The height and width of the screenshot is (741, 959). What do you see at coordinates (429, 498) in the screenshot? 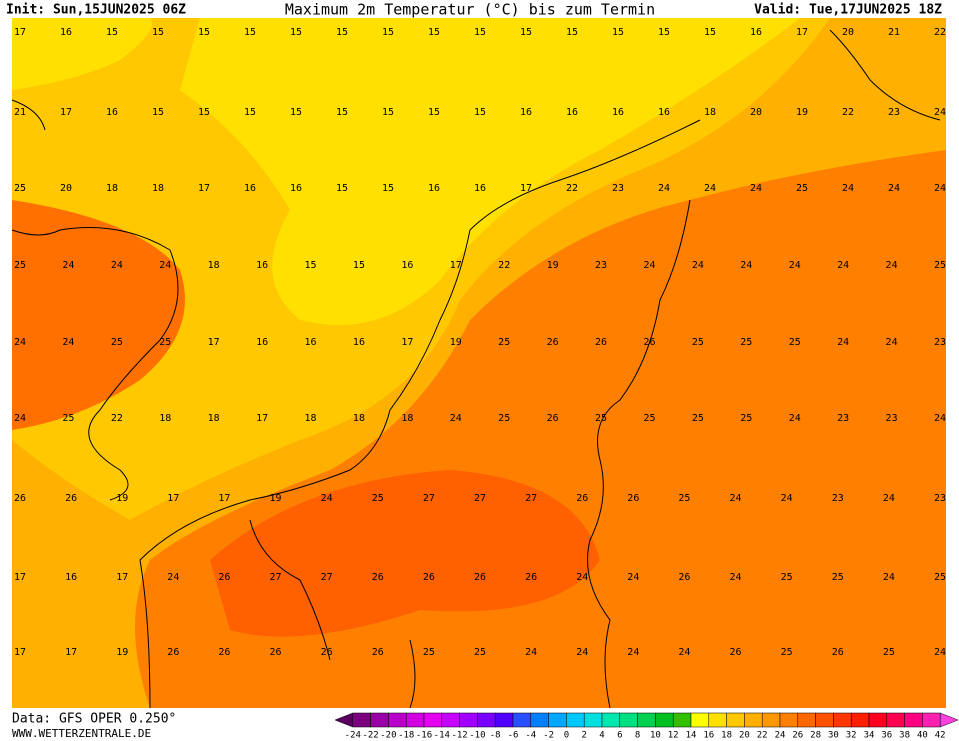
I see `temperature-value: 27` at bounding box center [429, 498].